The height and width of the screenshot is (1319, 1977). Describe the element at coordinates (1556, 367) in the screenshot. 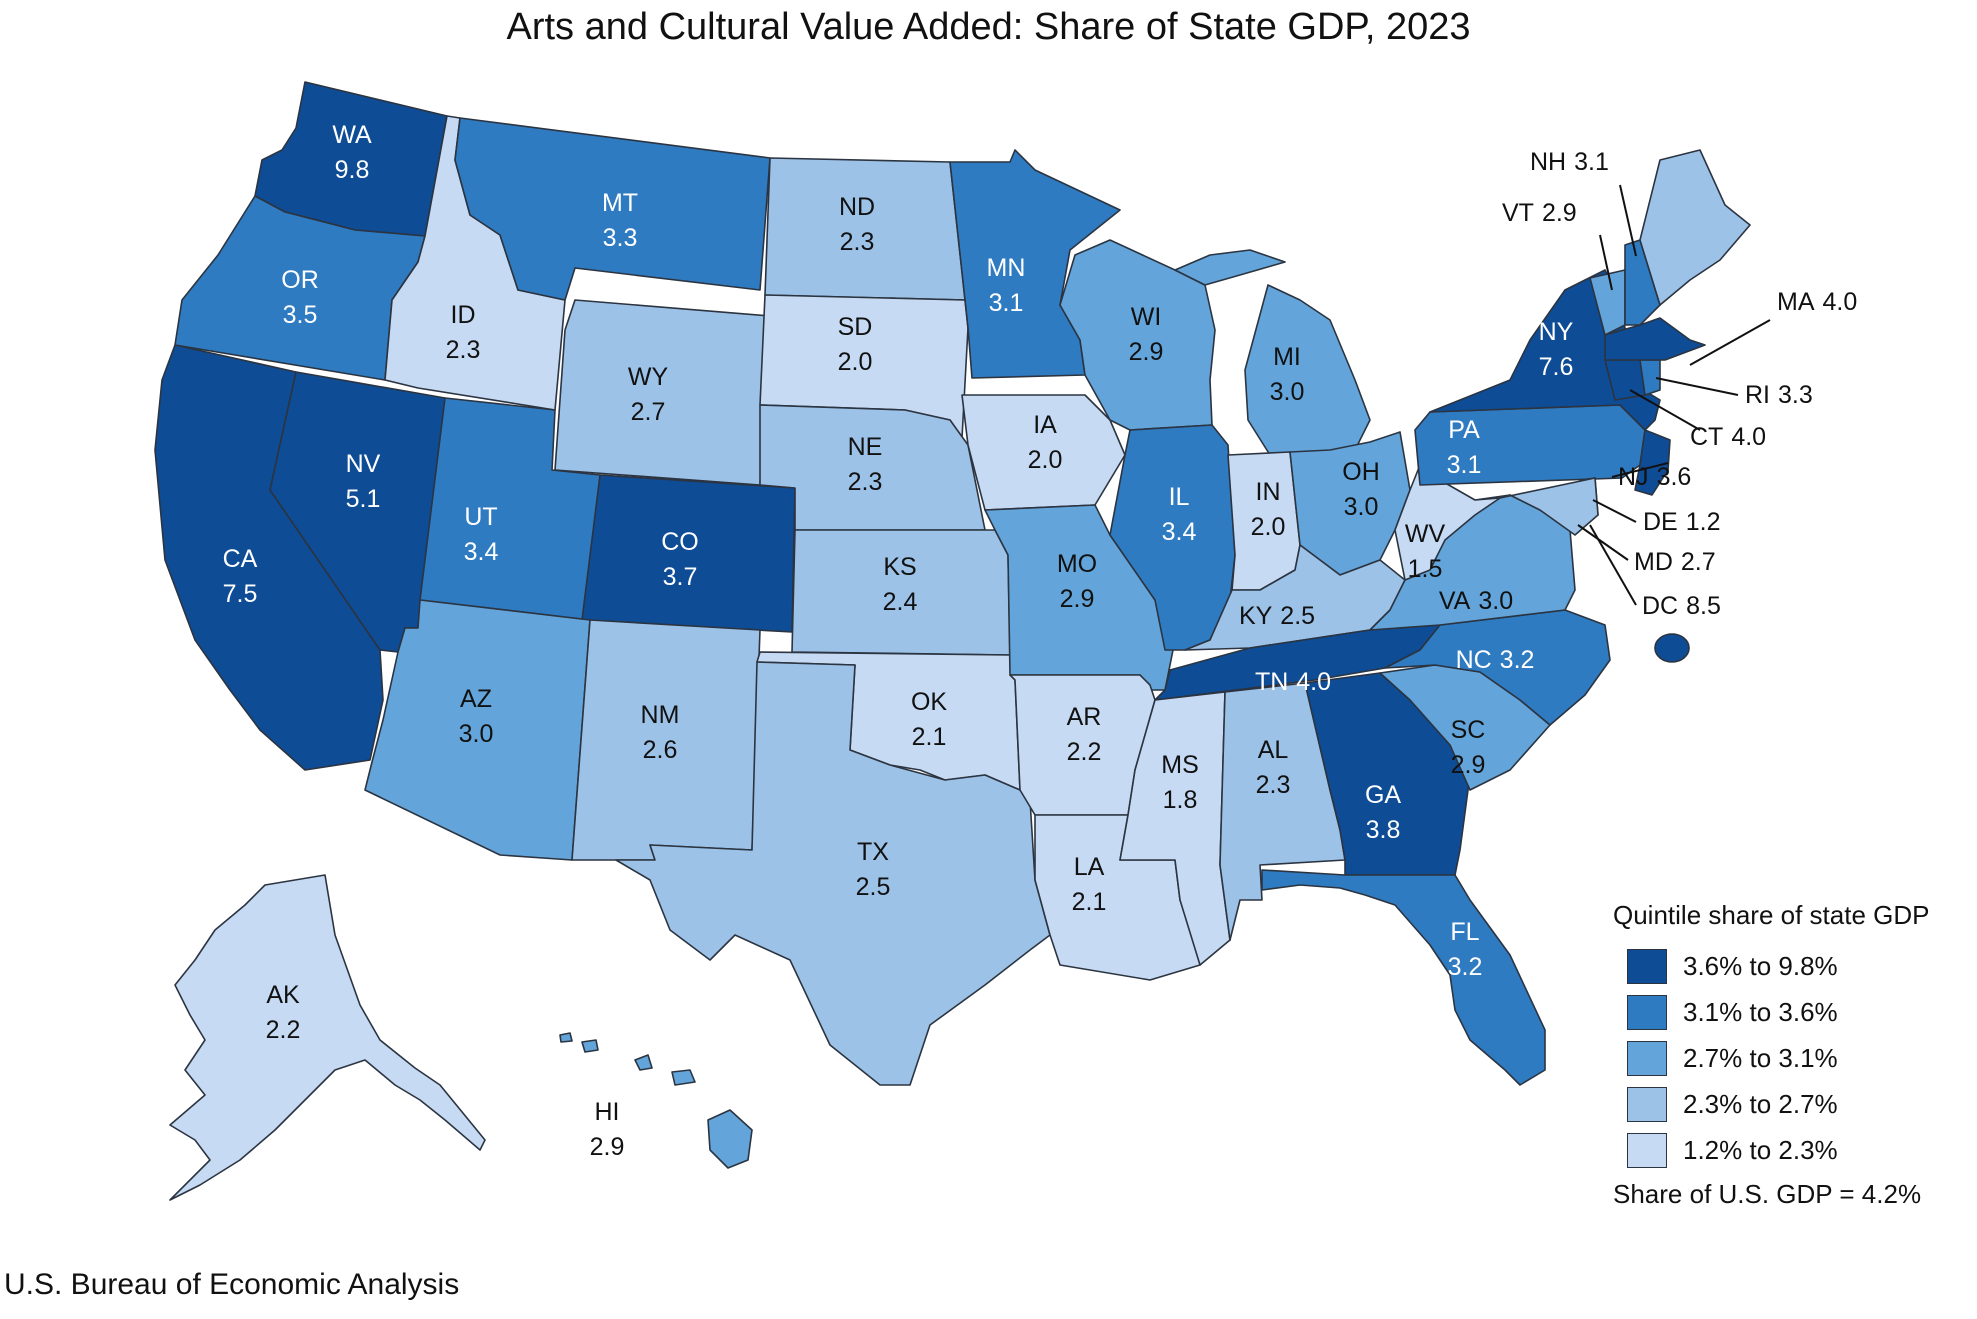

I see `state-value-ny: 7.6` at that location.